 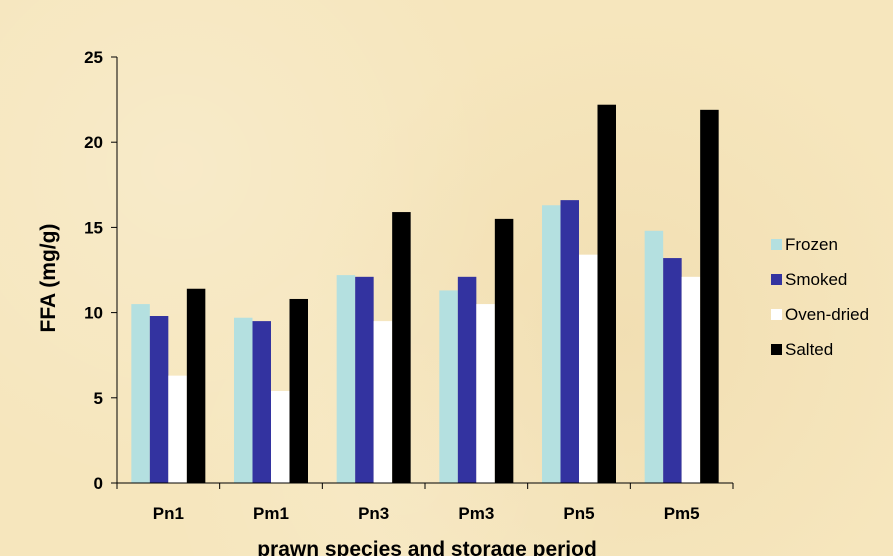 I want to click on y-tick-label-25: 25, so click(x=93, y=57).